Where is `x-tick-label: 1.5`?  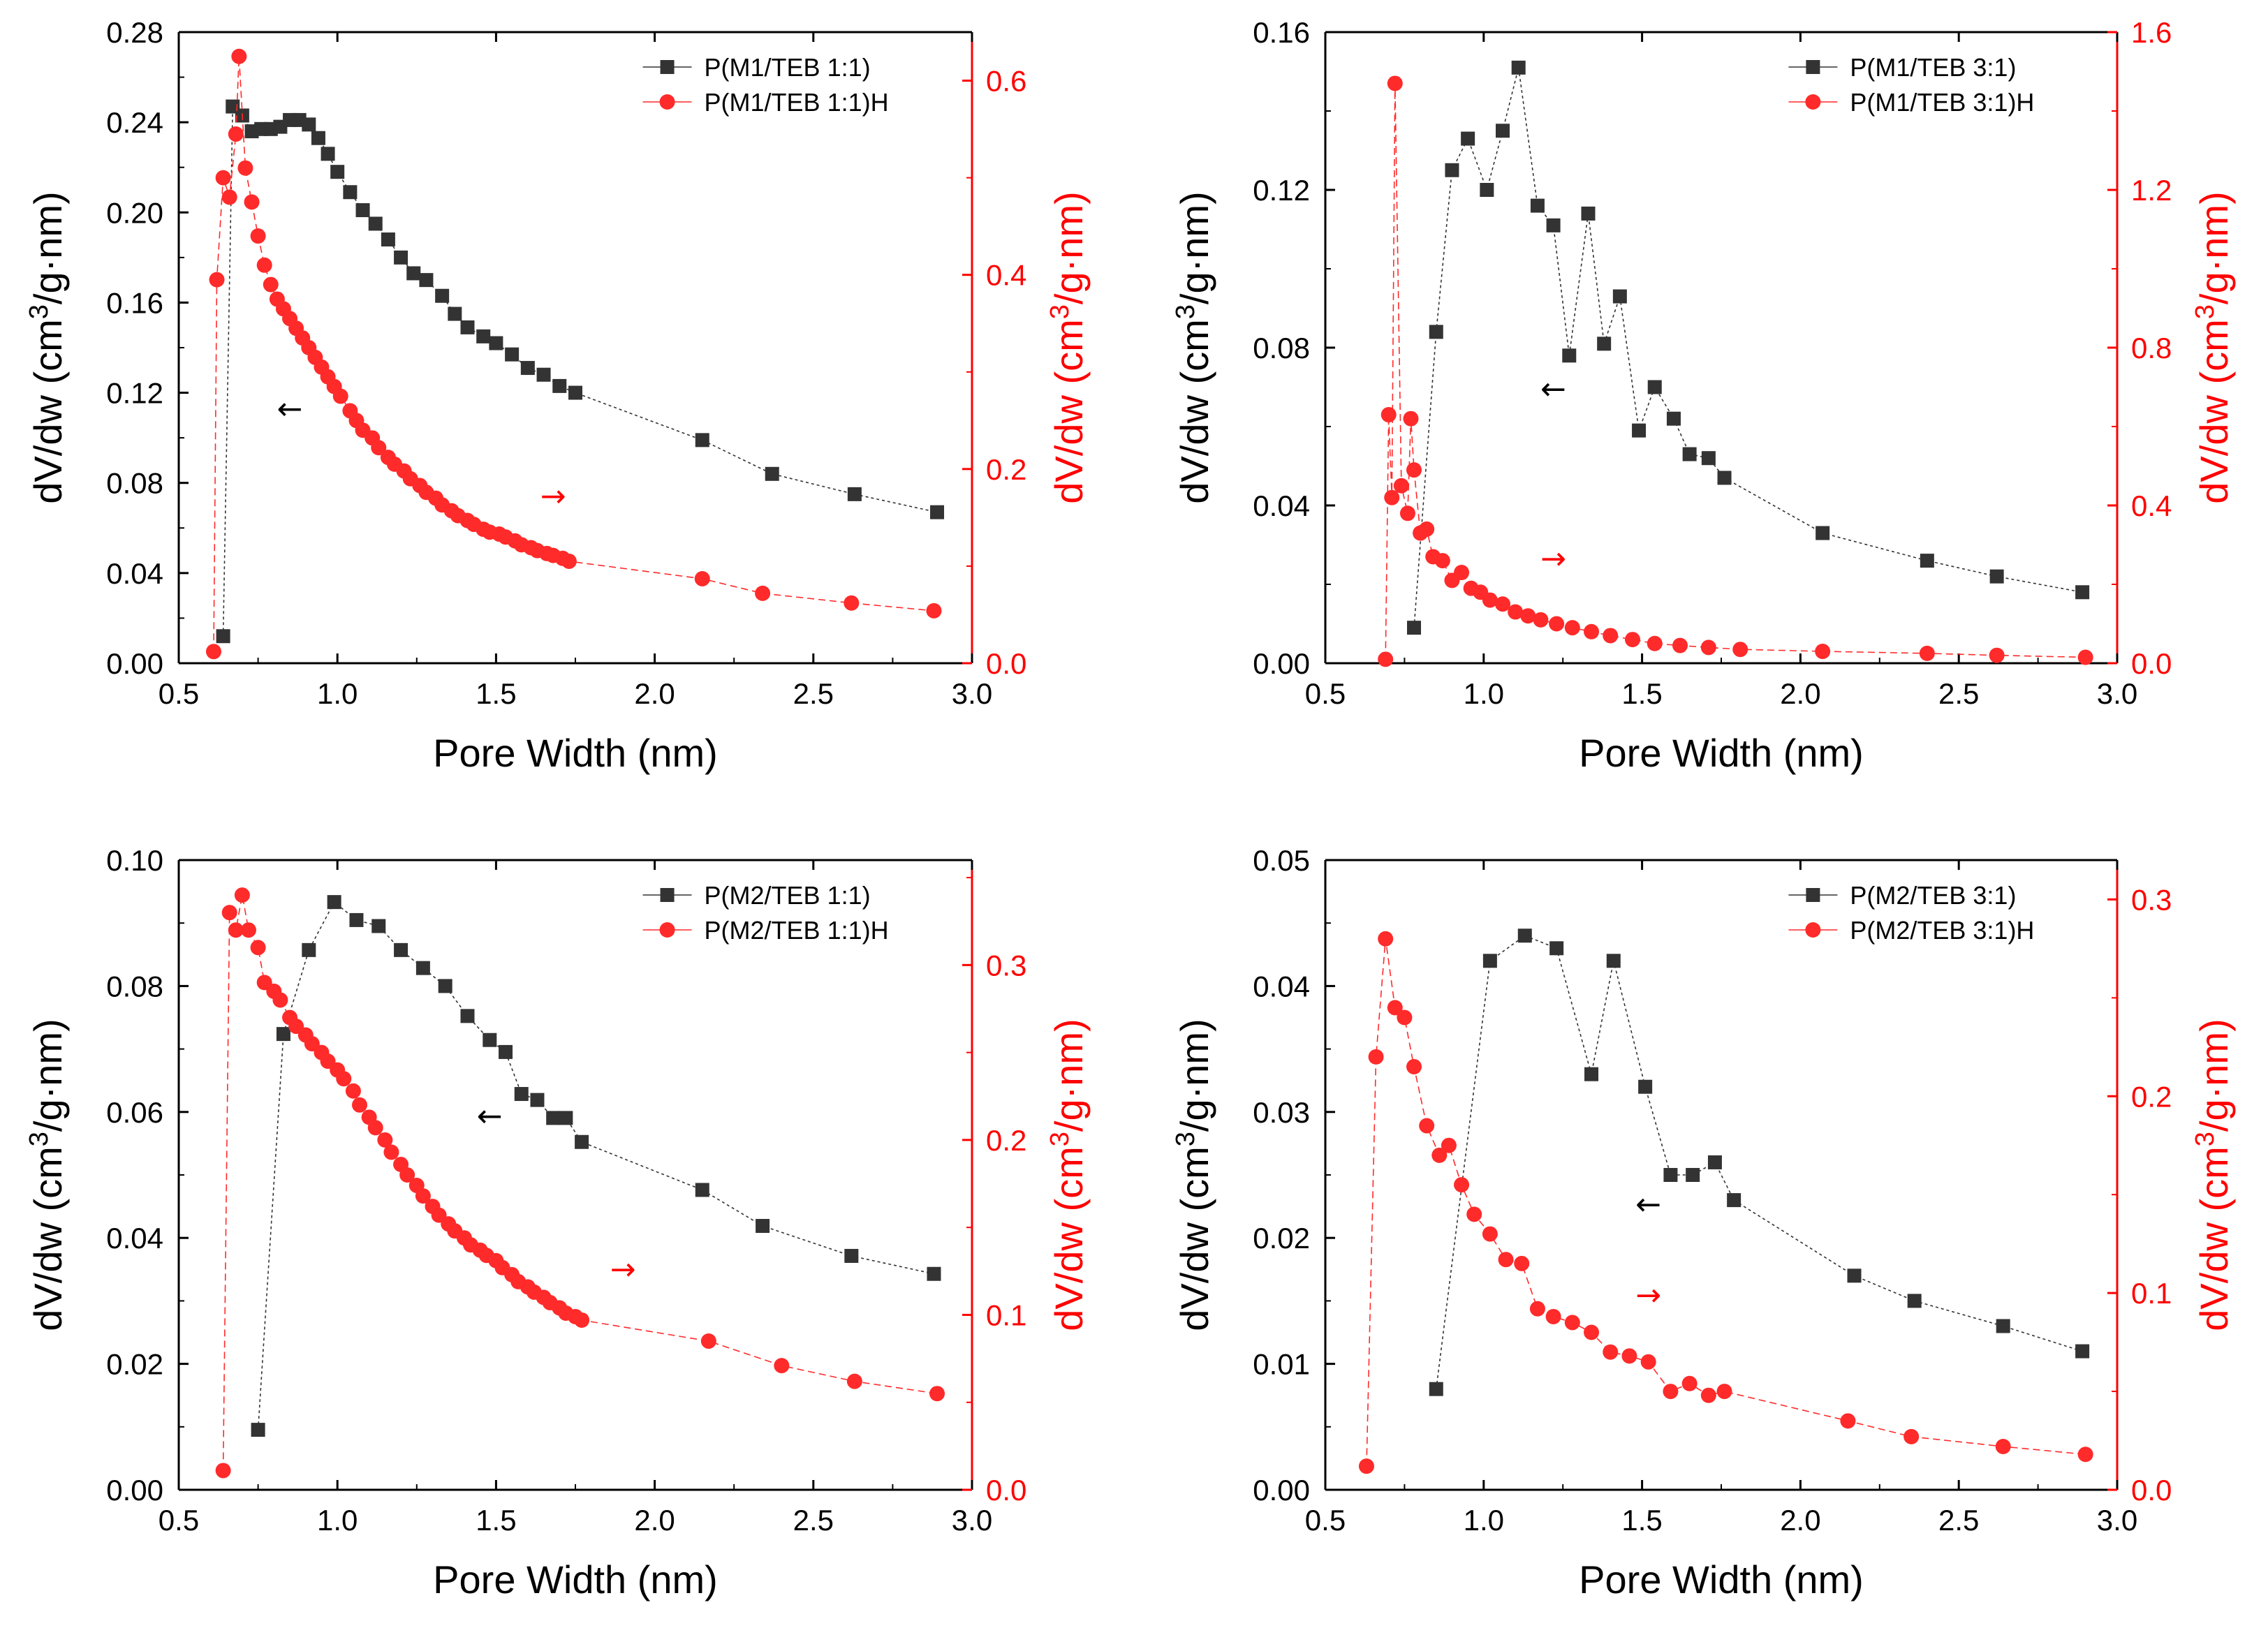
x-tick-label: 1.5 is located at coordinates (1641, 1521).